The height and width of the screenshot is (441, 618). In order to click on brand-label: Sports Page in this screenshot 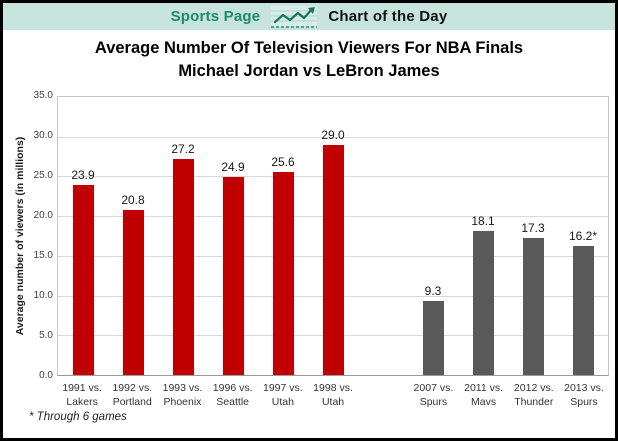, I will do `click(215, 16)`.